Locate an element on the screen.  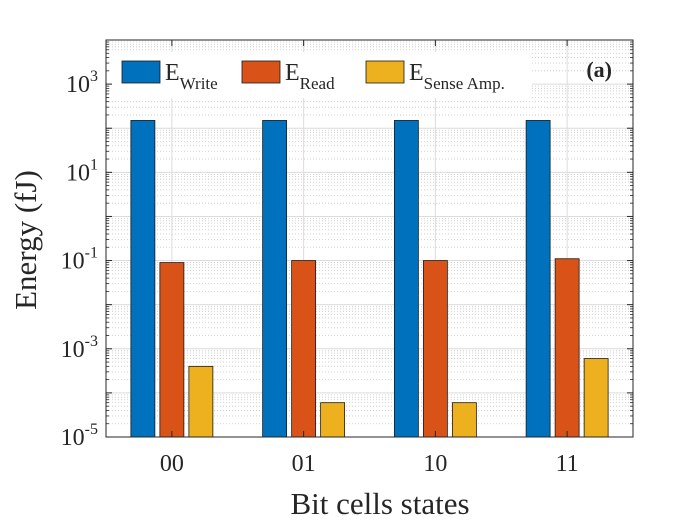
y-tick-label: 10³ is located at coordinates (82, 83).